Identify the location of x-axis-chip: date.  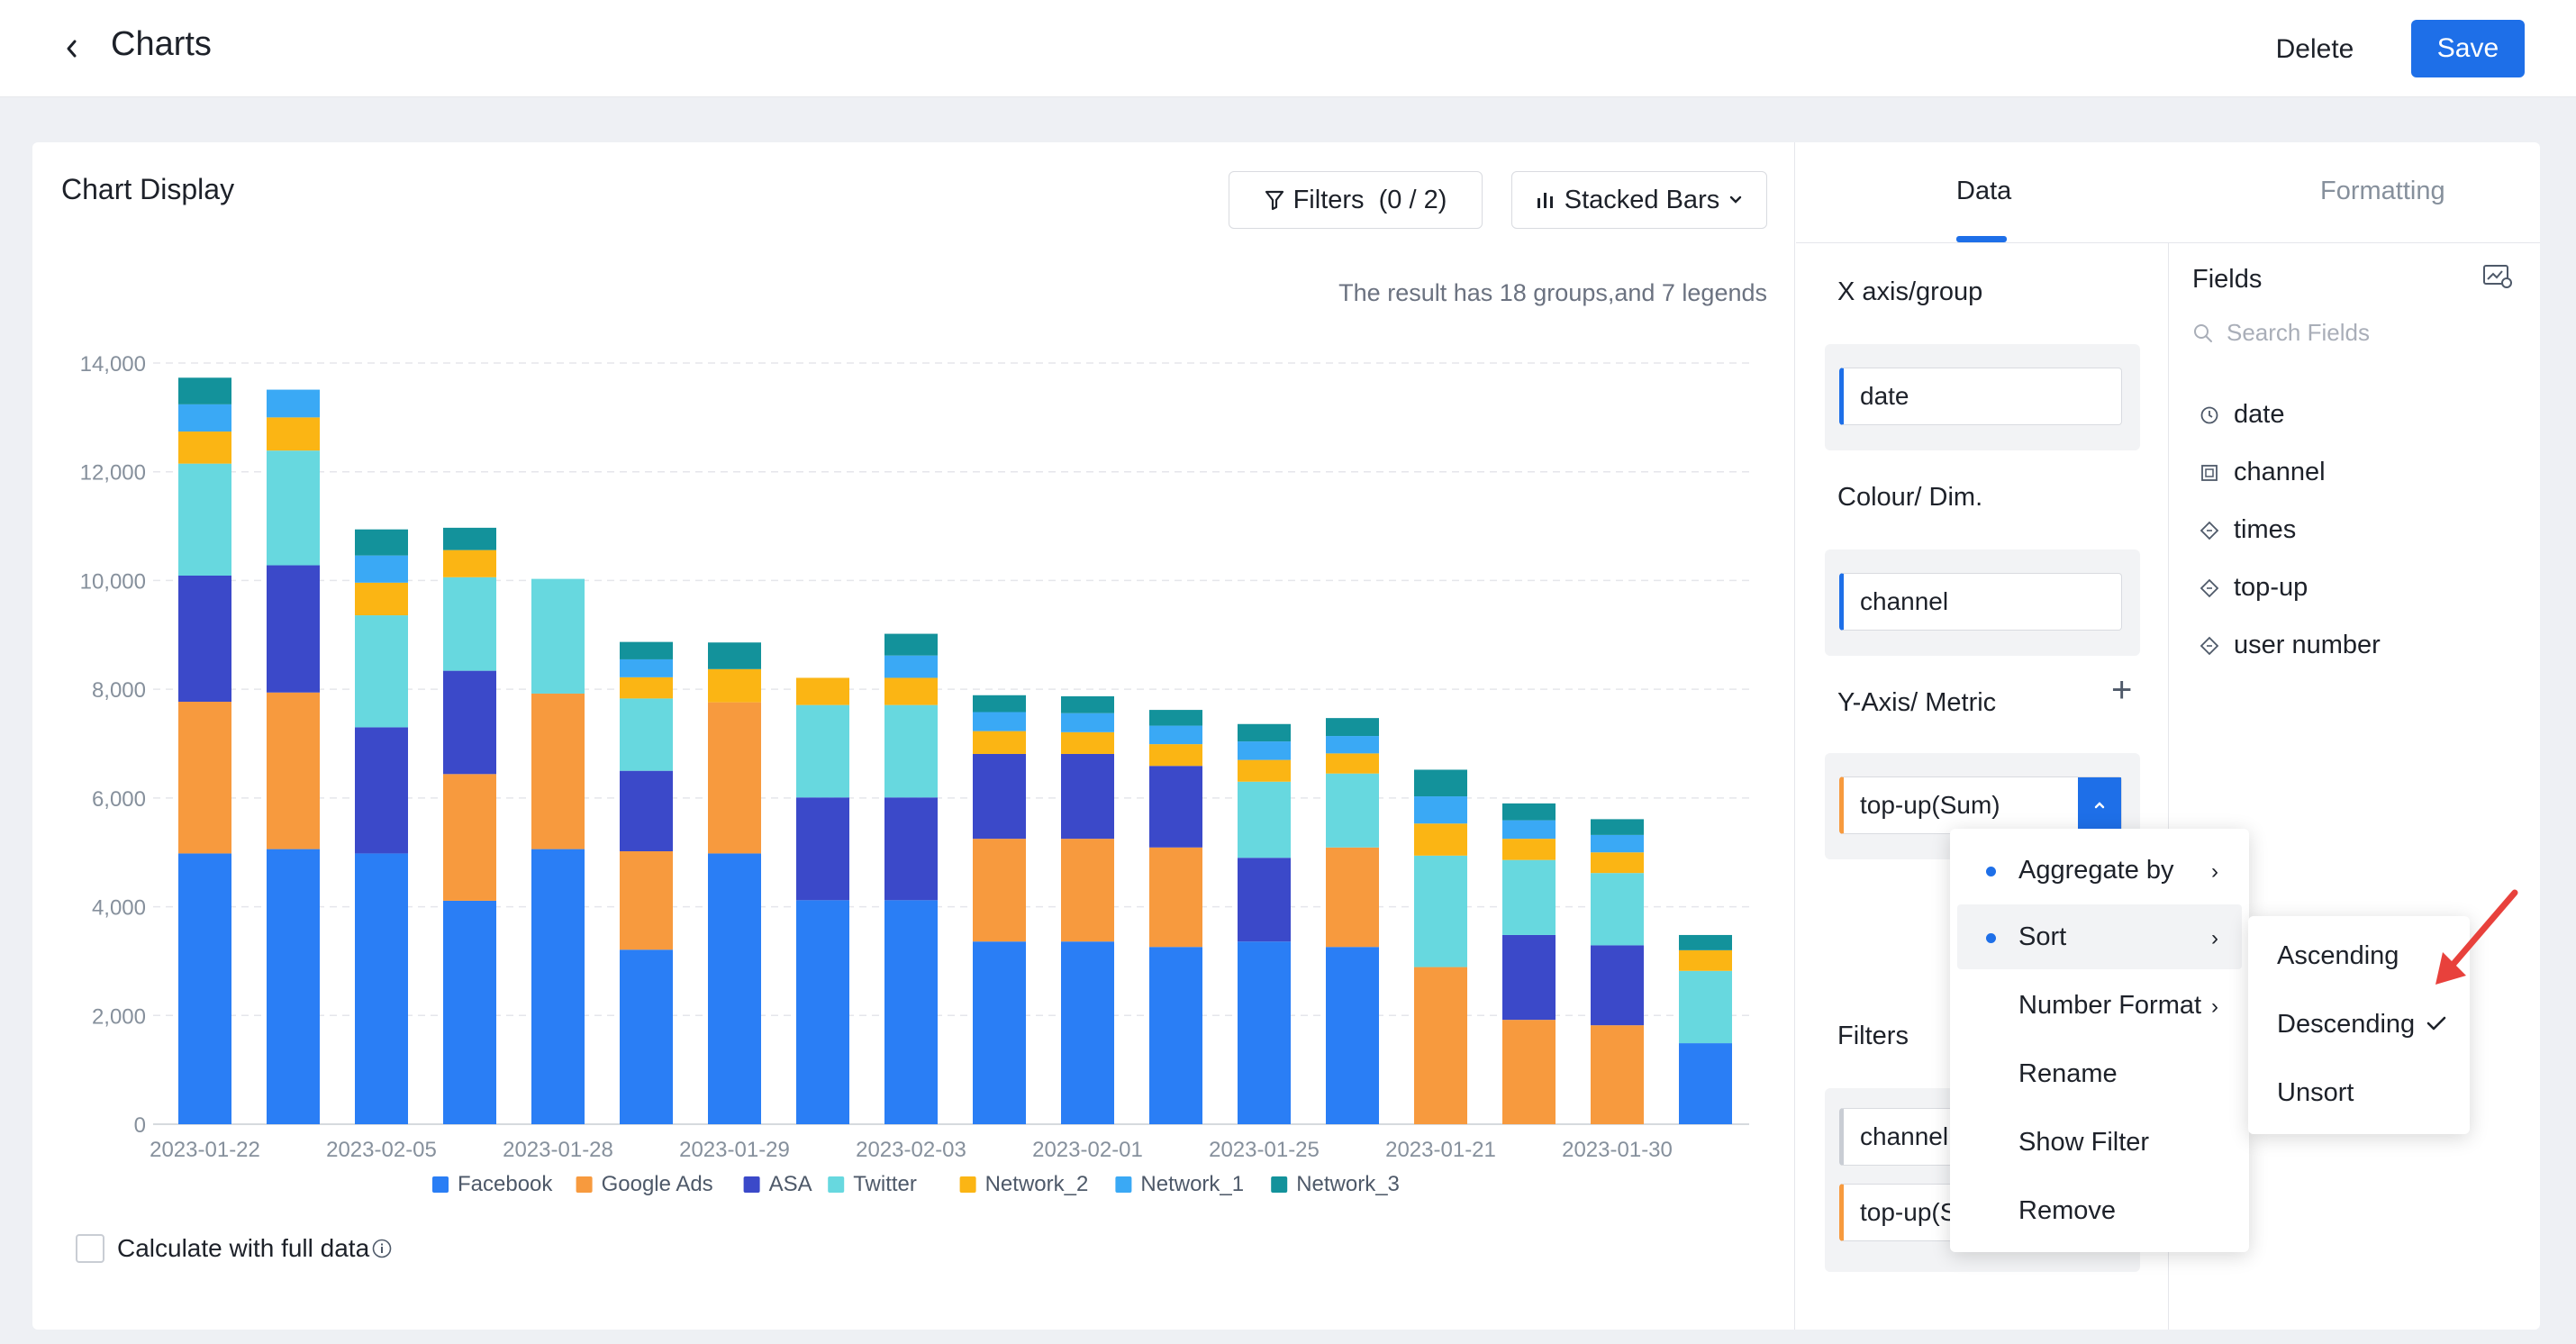
(1980, 397).